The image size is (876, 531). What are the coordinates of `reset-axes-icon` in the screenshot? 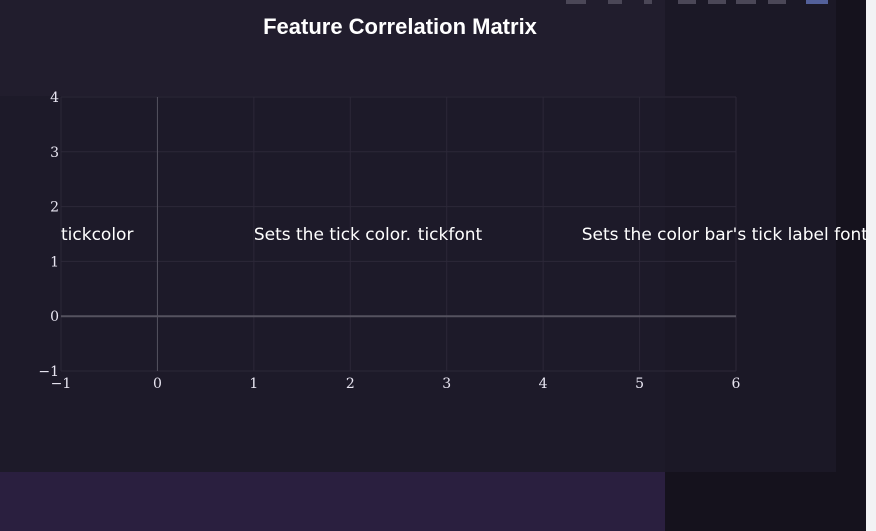 It's located at (777, 2).